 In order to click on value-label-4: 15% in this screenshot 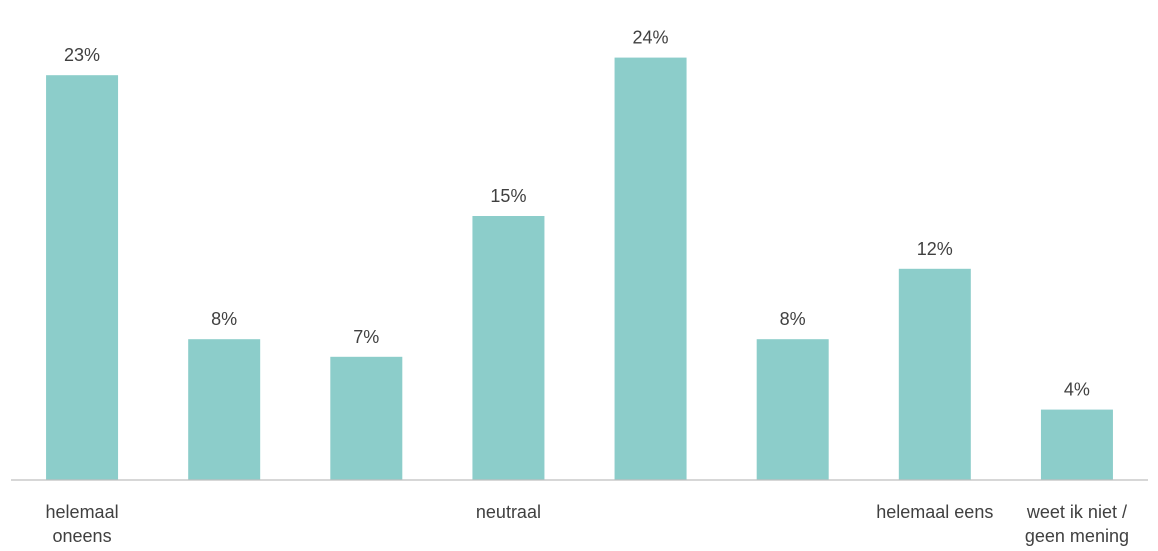, I will do `click(508, 196)`.